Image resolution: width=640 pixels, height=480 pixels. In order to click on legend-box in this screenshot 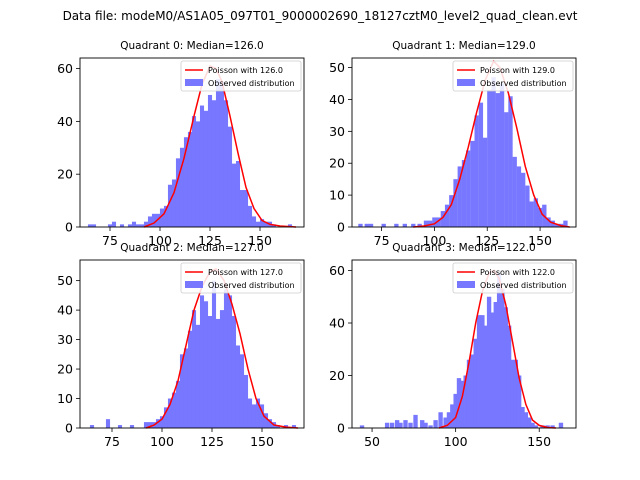, I will do `click(513, 76)`.